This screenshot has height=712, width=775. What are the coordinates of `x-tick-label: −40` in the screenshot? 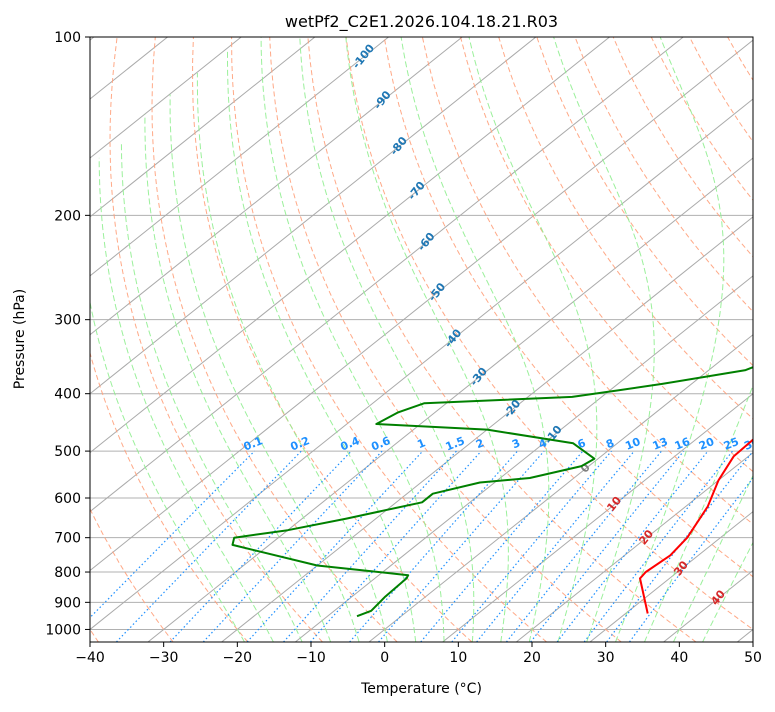 It's located at (90, 658).